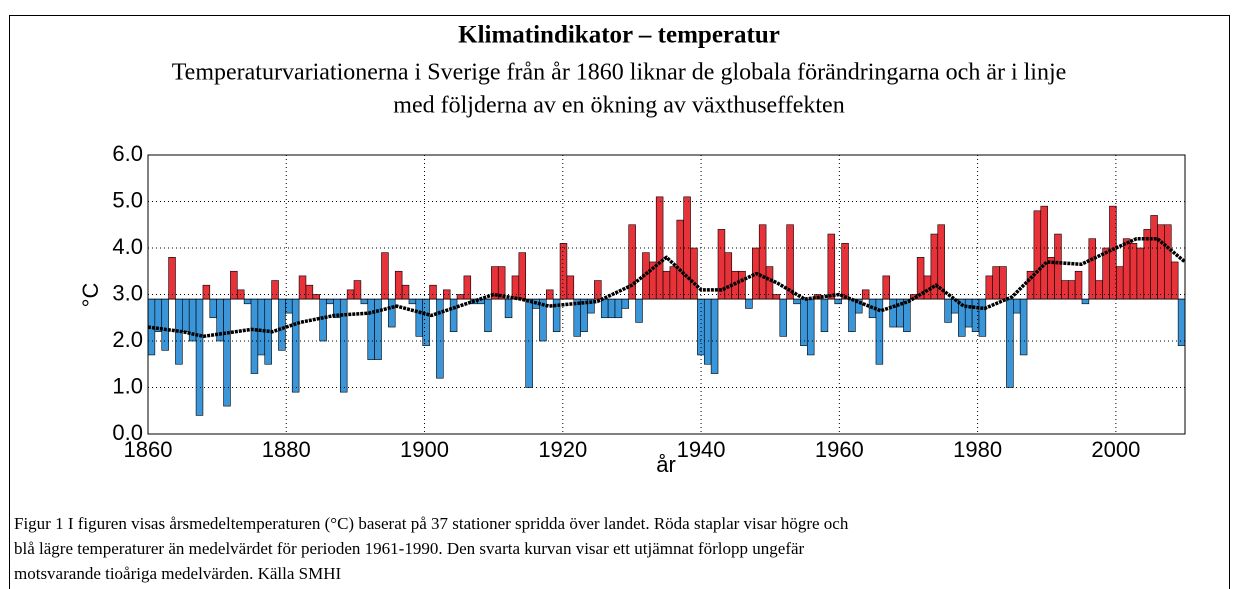 This screenshot has height=589, width=1238. Describe the element at coordinates (90, 295) in the screenshot. I see `y-axis-label: °C` at that location.